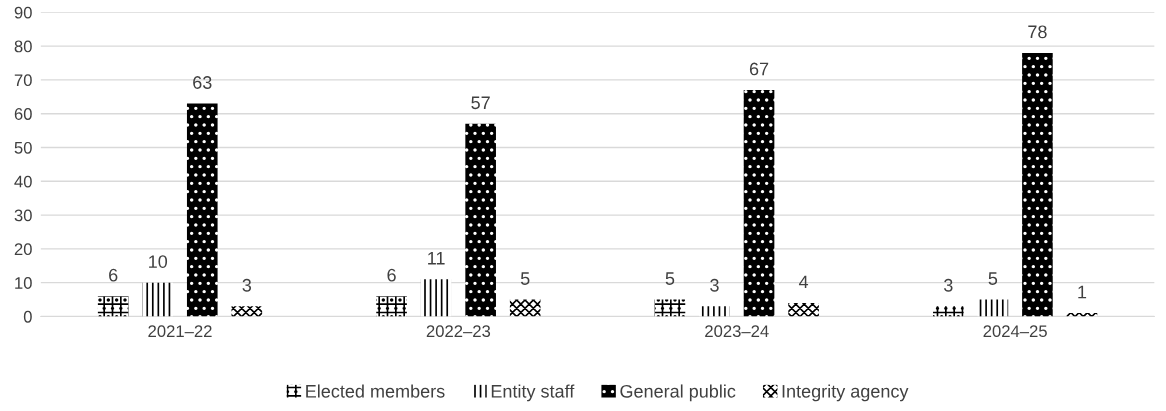  Describe the element at coordinates (23, 283) in the screenshot. I see `y-tick-label: 10` at that location.